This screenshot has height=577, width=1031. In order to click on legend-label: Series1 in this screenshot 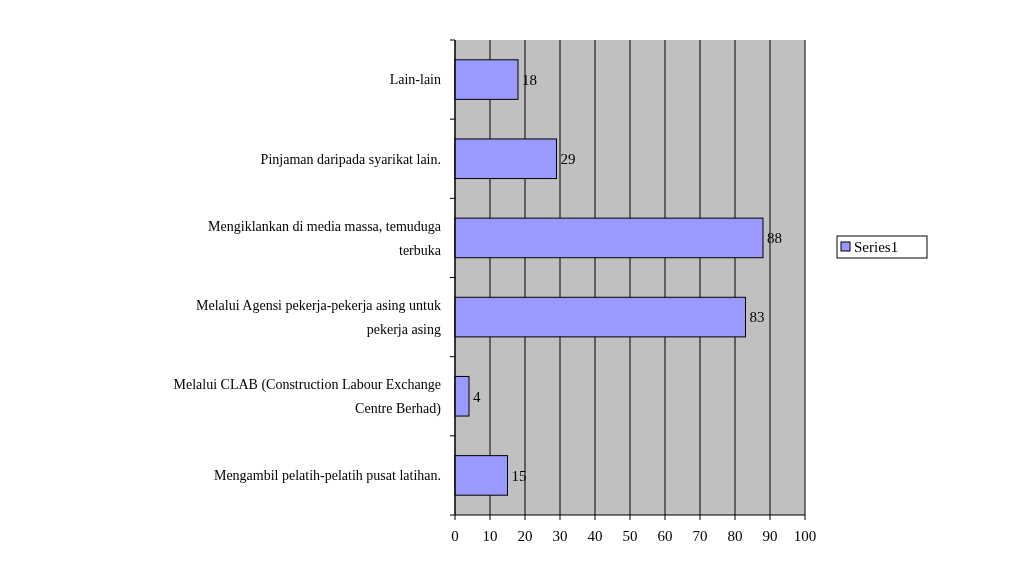, I will do `click(876, 247)`.